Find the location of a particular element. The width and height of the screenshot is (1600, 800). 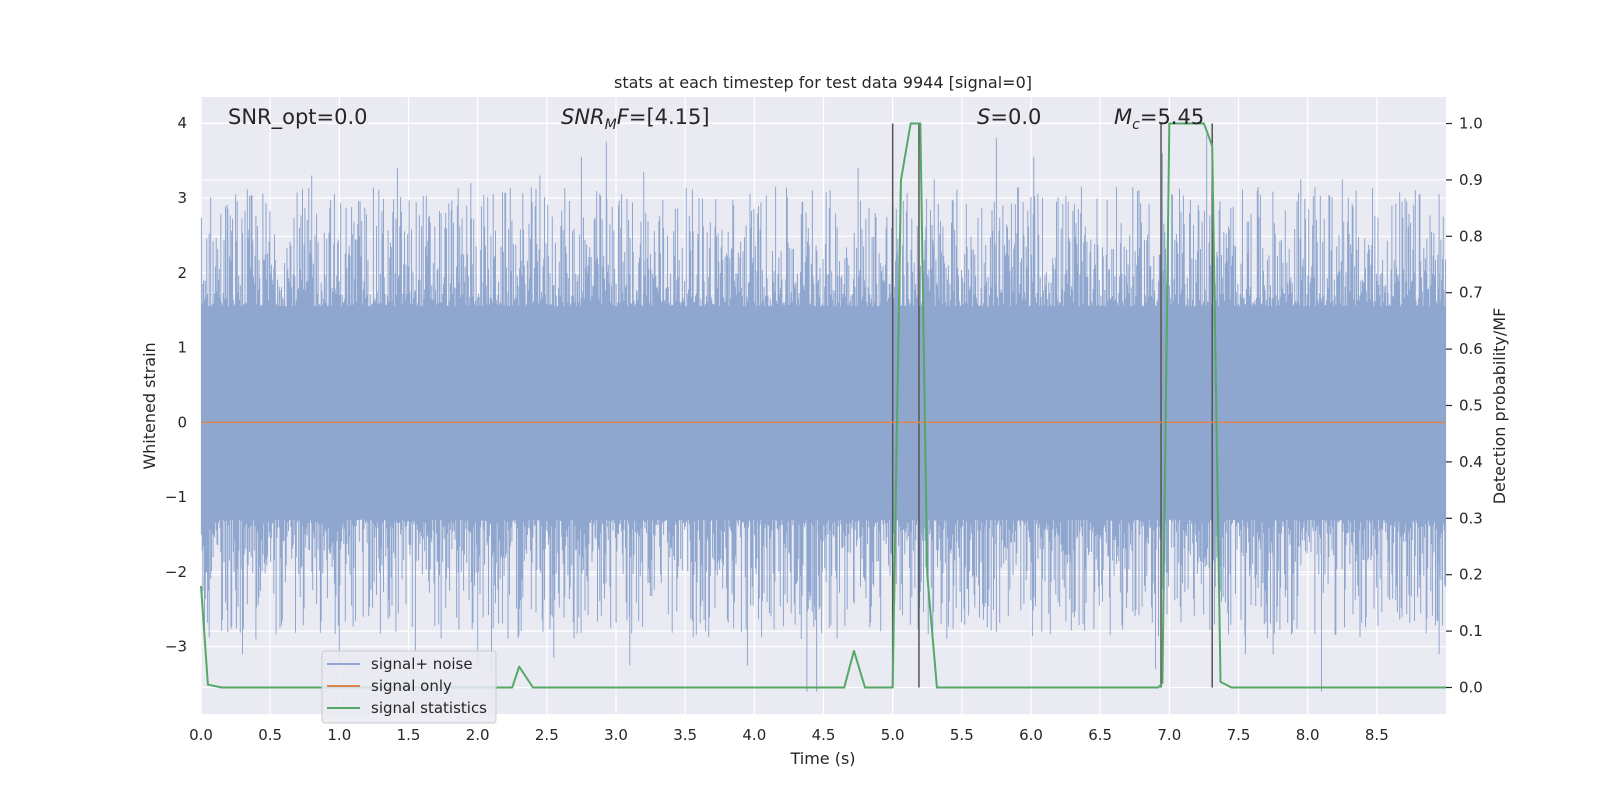

x-tick-label: 8.5 is located at coordinates (1377, 735).